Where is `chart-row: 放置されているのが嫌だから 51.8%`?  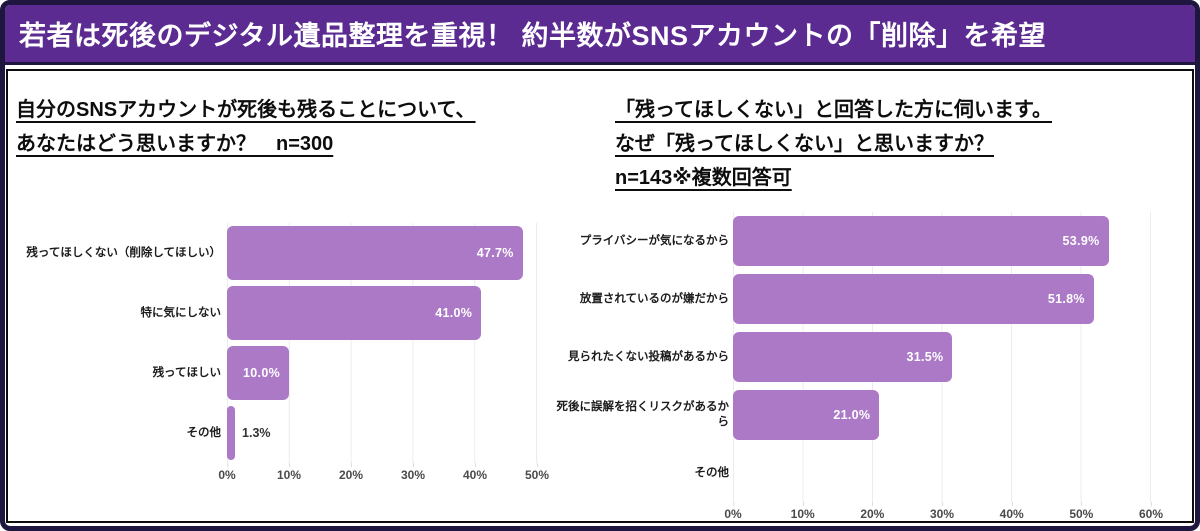
chart-row: 放置されているのが嫌だから 51.8% is located at coordinates (872, 299).